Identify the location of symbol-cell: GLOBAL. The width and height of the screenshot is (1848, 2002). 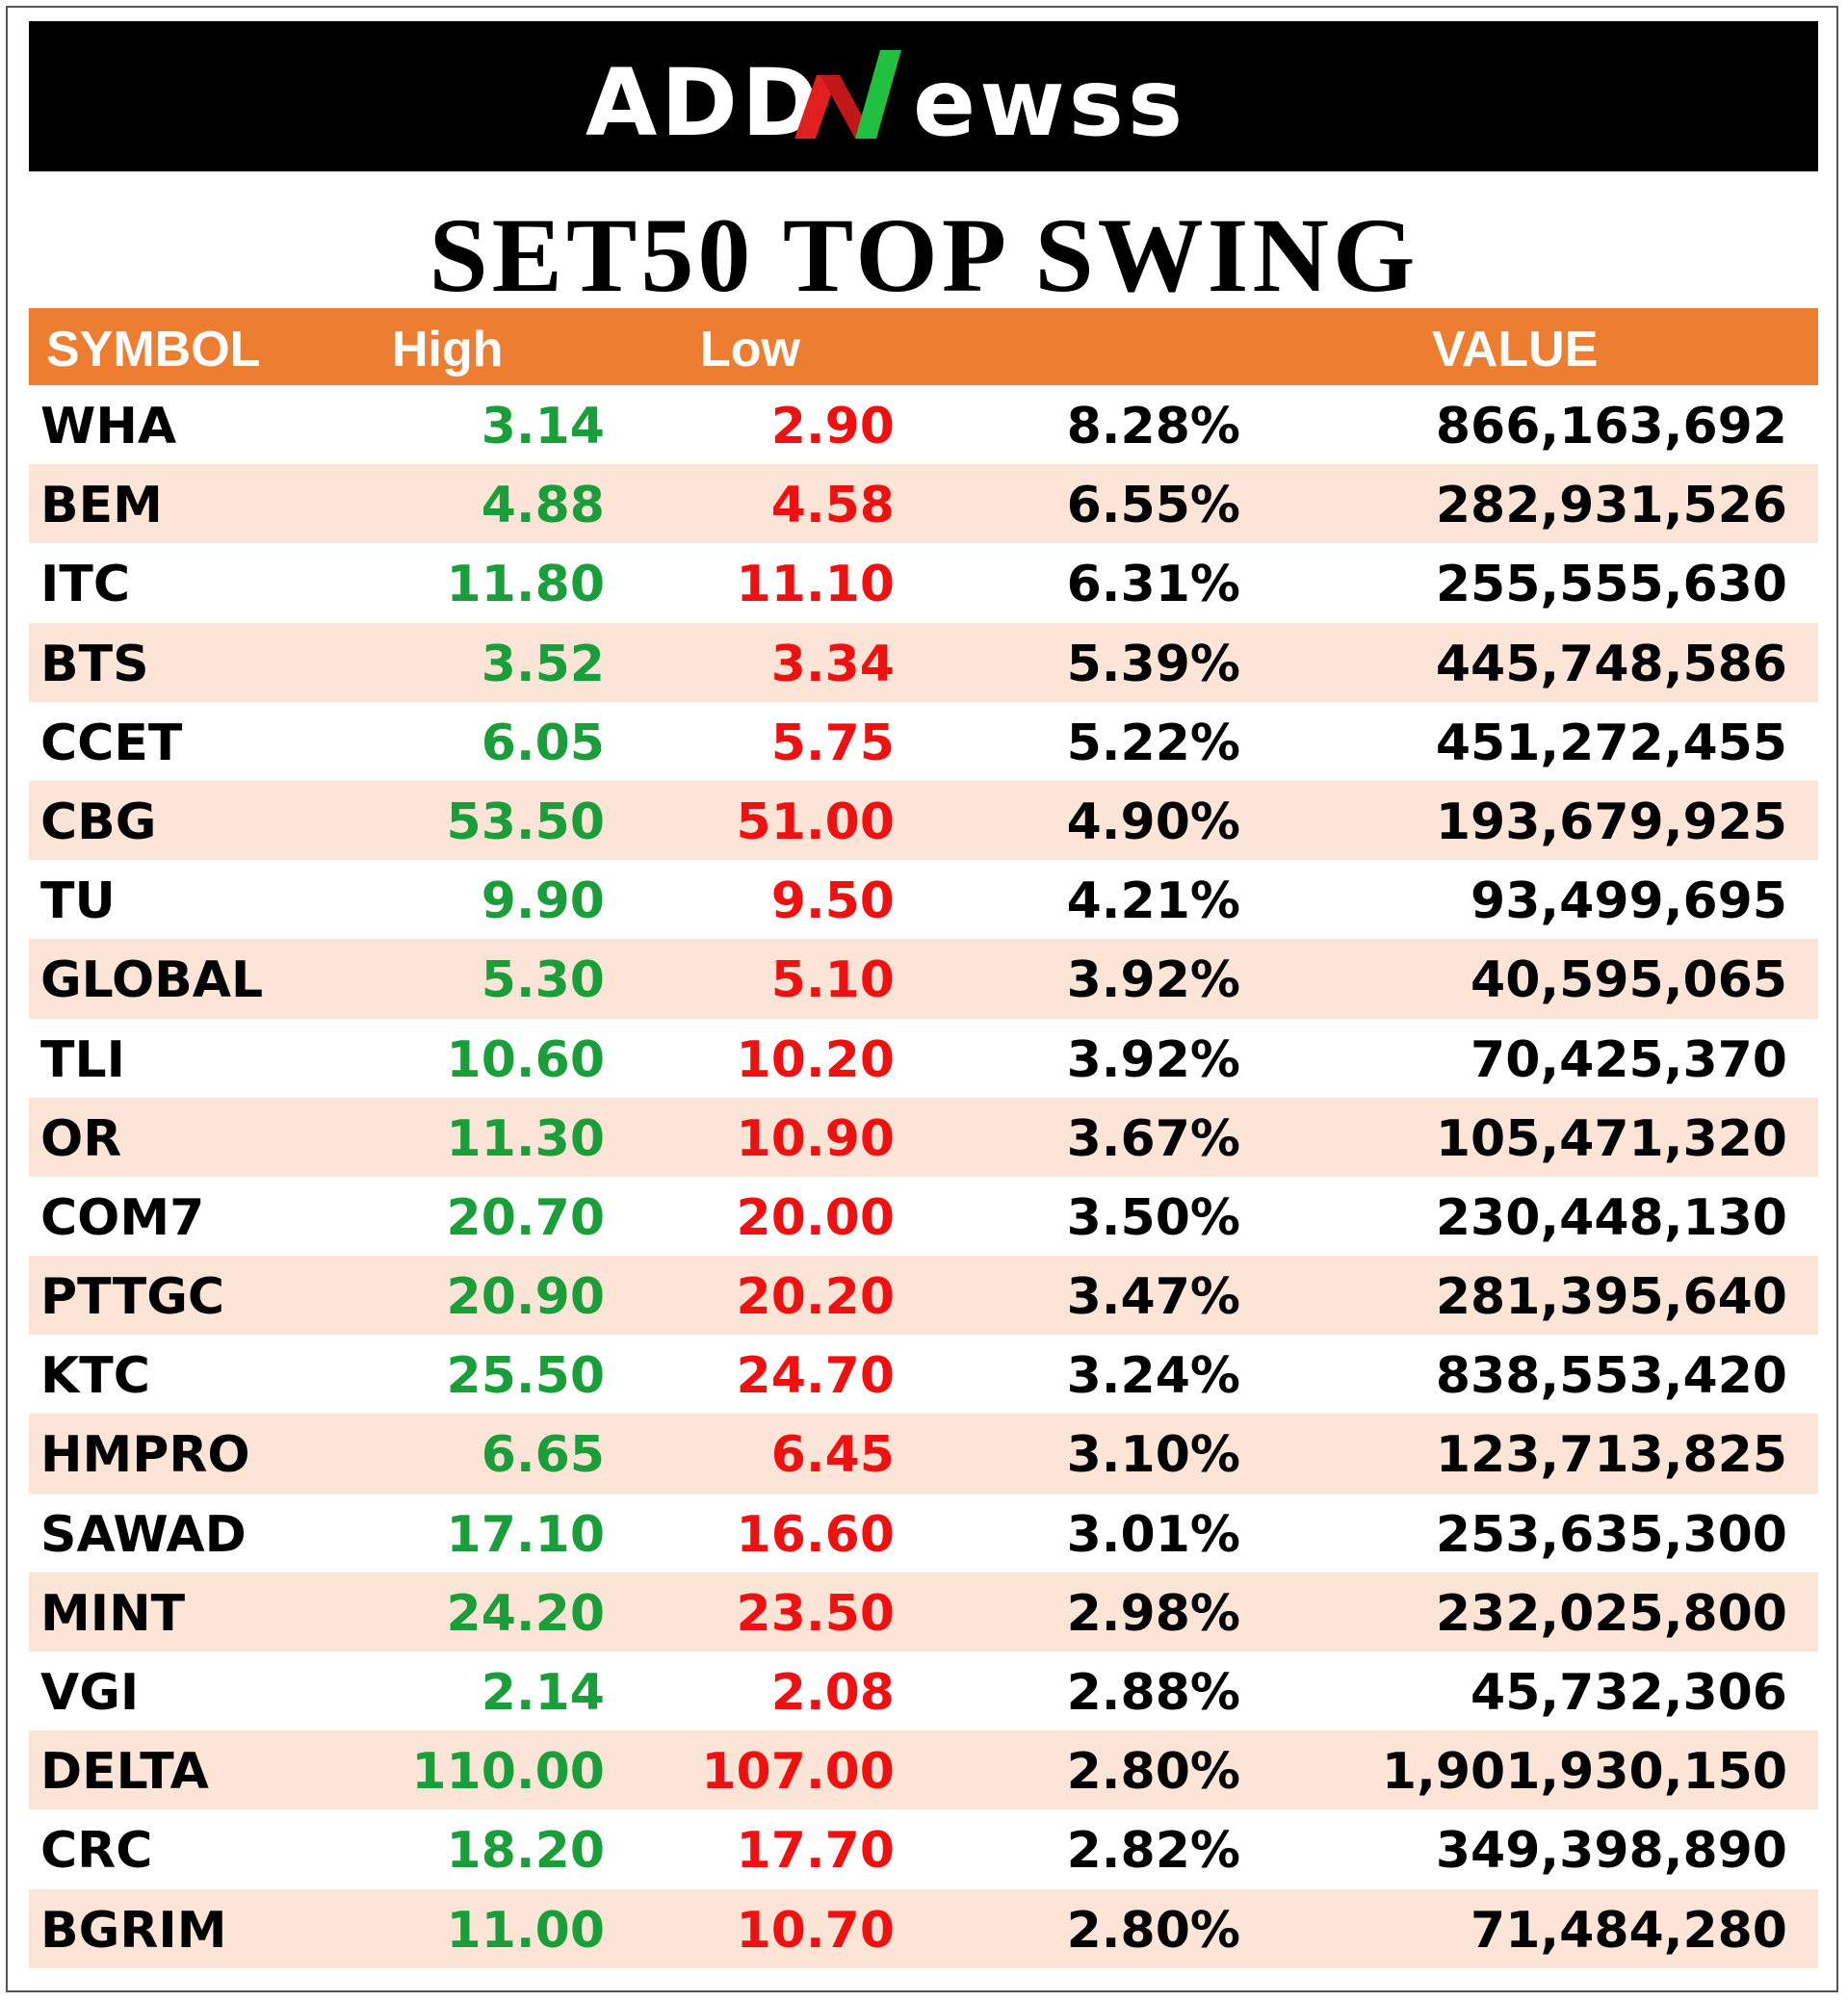
(152, 980).